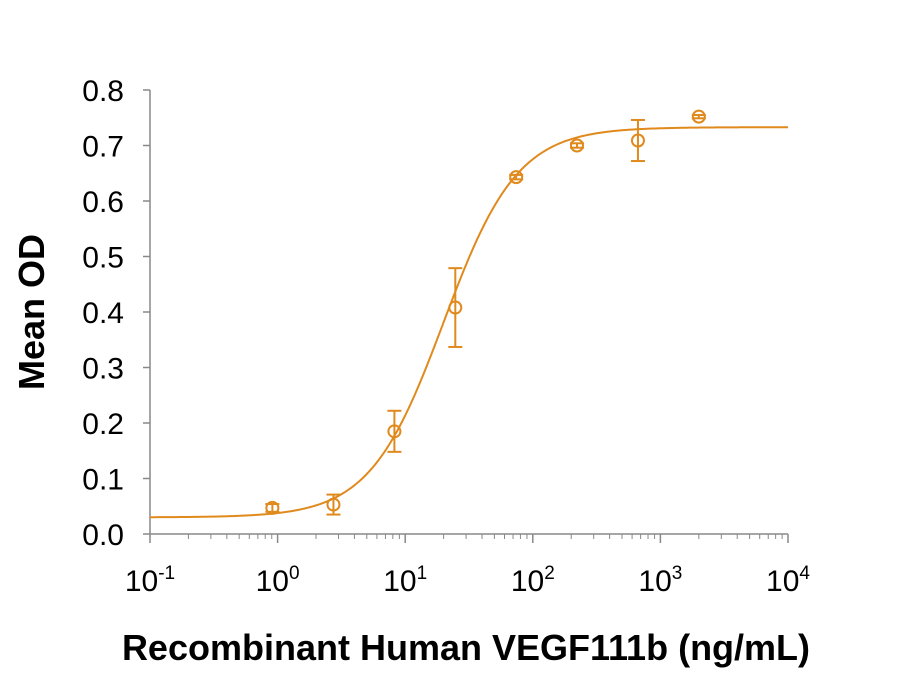 The height and width of the screenshot is (674, 913). What do you see at coordinates (103, 147) in the screenshot?
I see `y-tick-label: 0.7` at bounding box center [103, 147].